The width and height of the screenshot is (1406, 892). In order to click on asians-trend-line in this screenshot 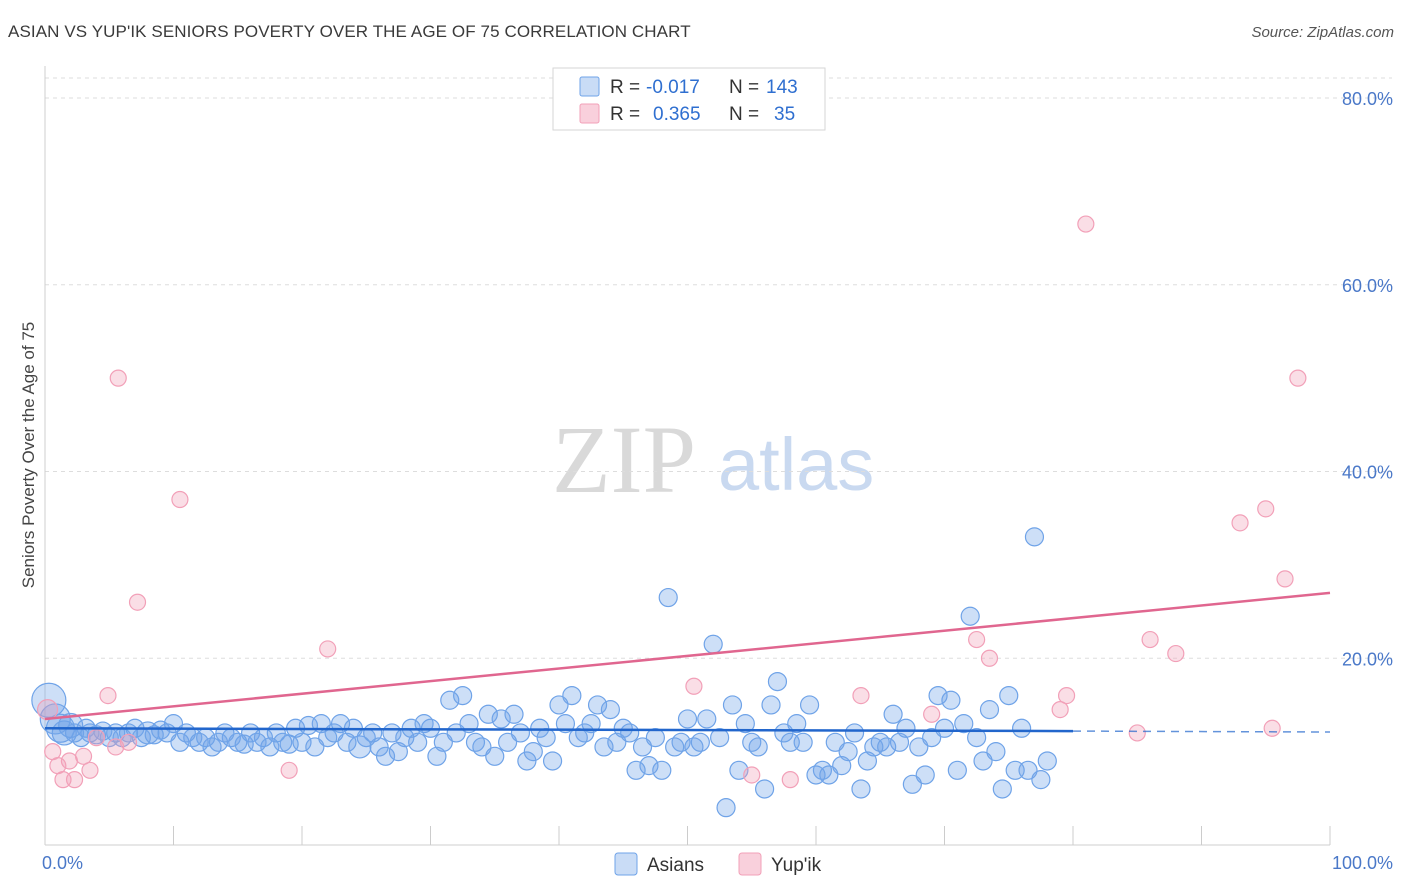, I will do `click(559, 730)`.